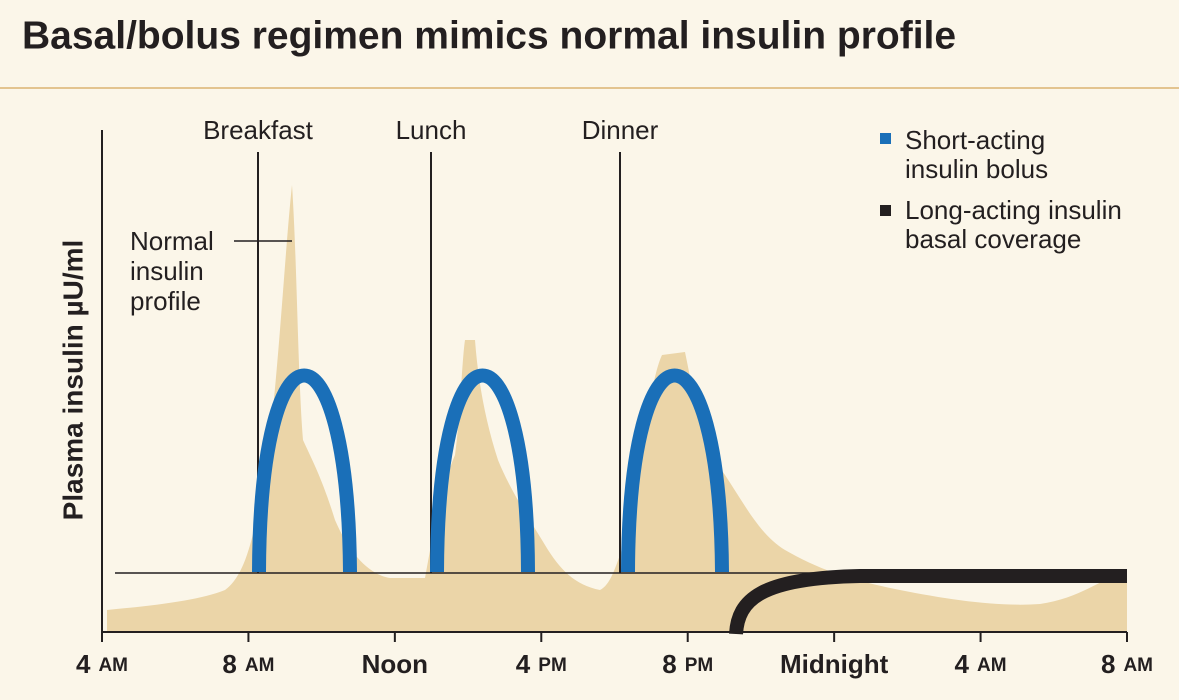 This screenshot has height=700, width=1179. What do you see at coordinates (72, 380) in the screenshot?
I see `y-axis-label: Plasma insulin µU/ml` at bounding box center [72, 380].